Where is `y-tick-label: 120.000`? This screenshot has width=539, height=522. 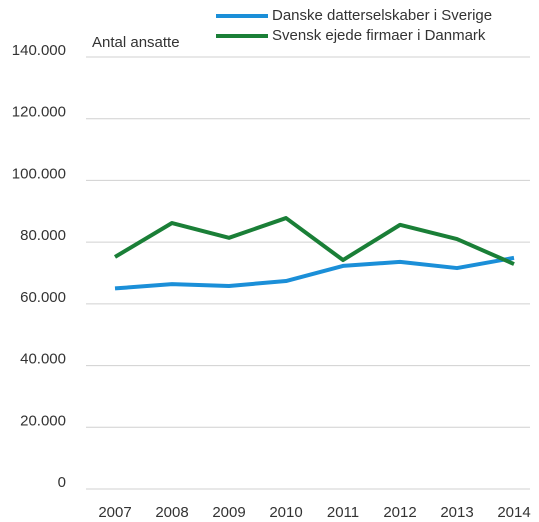 y-tick-label: 120.000 is located at coordinates (39, 112).